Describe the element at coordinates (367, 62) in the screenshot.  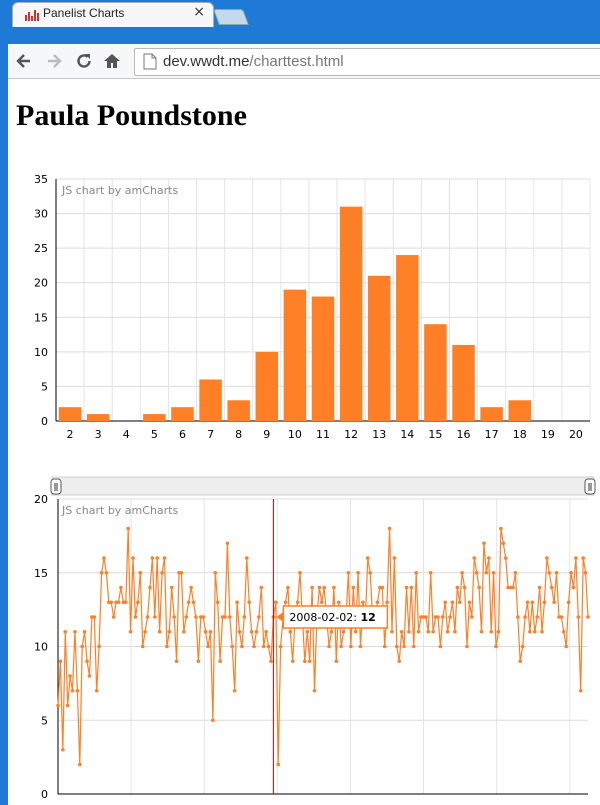
I see `address-bar: dev.wwdt.me/charttest.html` at that location.